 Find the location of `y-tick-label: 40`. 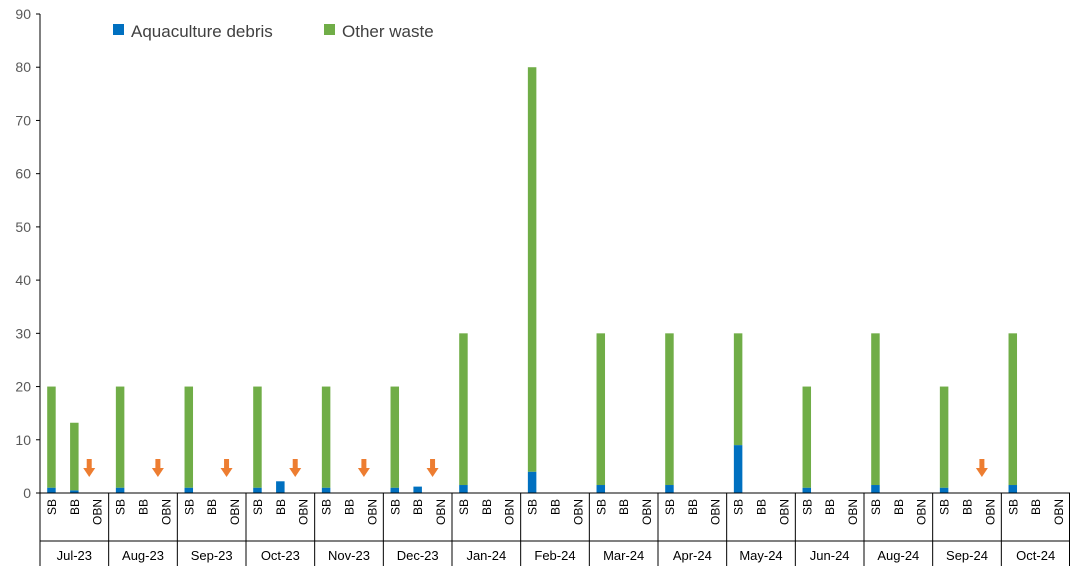

y-tick-label: 40 is located at coordinates (23, 280).